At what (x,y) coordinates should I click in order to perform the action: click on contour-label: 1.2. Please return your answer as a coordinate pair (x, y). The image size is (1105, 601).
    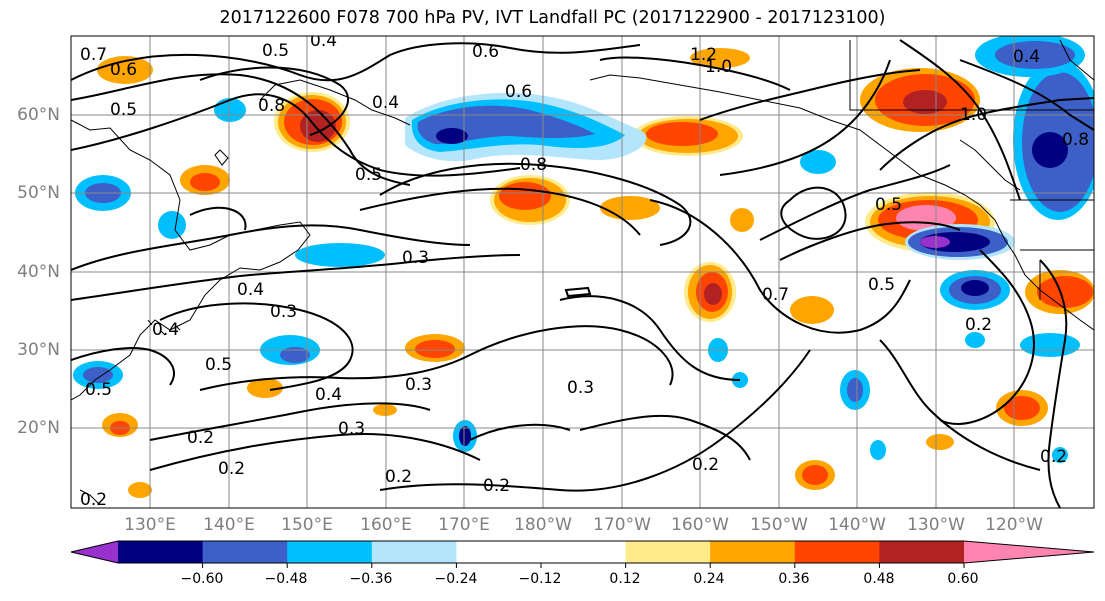
    Looking at the image, I should click on (703, 55).